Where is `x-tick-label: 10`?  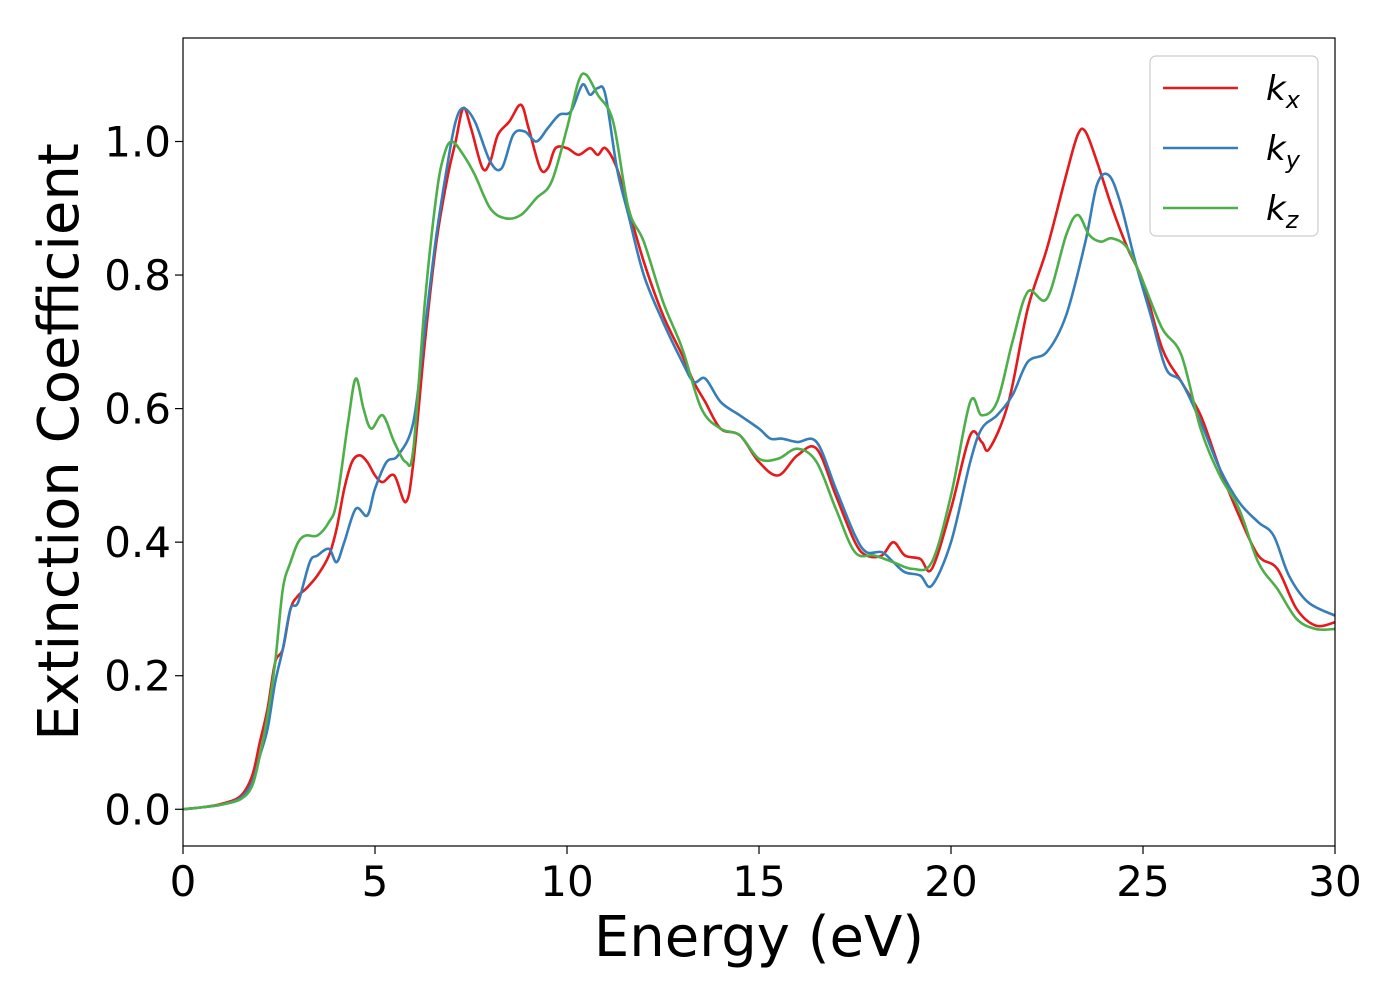 x-tick-label: 10 is located at coordinates (566, 881).